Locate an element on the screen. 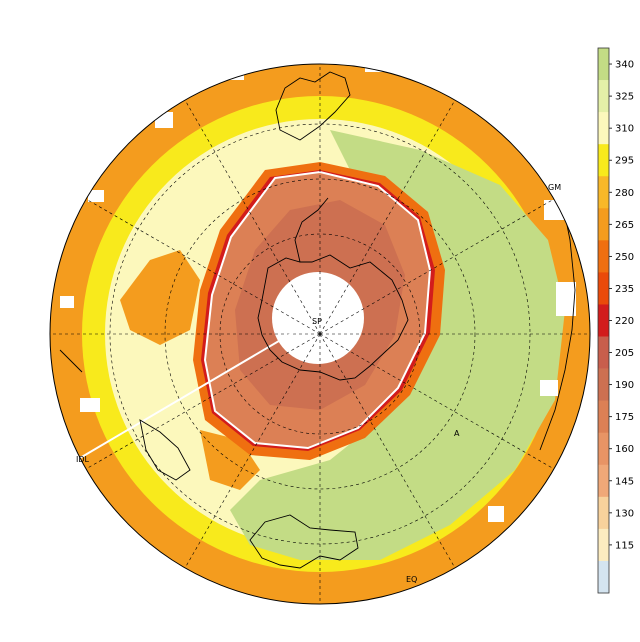 The height and width of the screenshot is (642, 640). western-orange-patch is located at coordinates (160, 297).